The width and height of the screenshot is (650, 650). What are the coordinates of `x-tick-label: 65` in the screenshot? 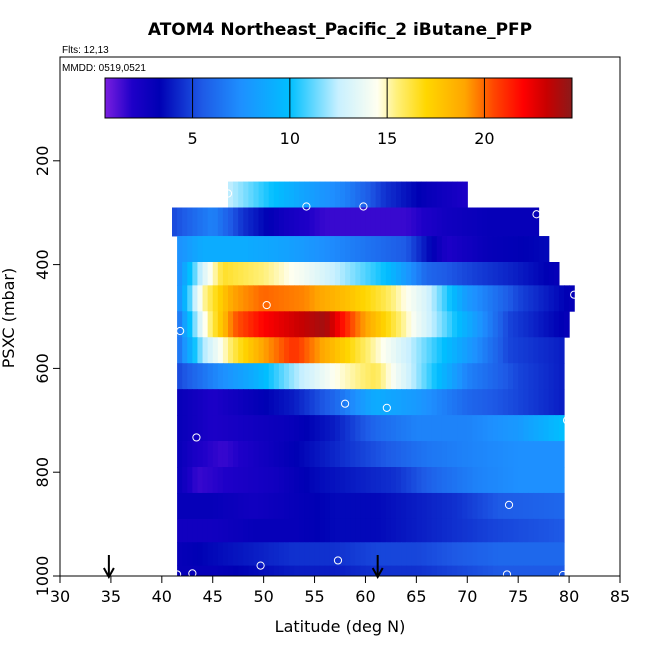 It's located at (416, 596).